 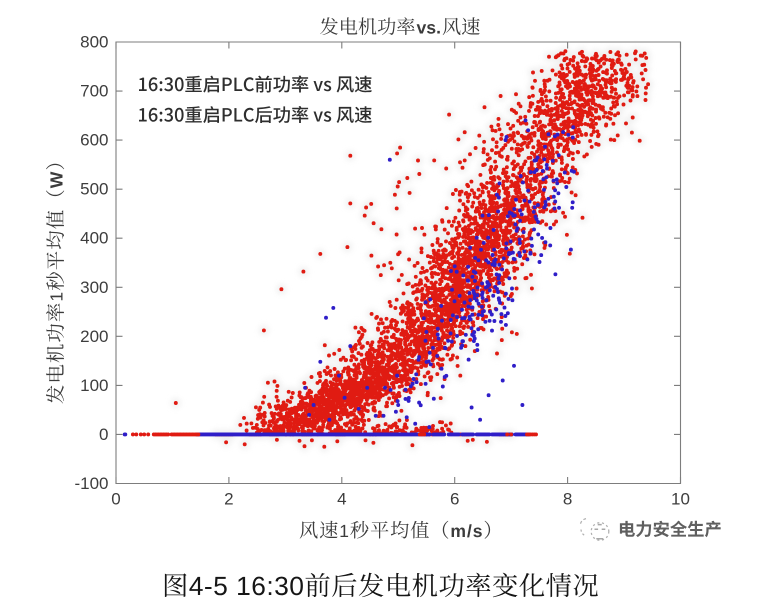 What do you see at coordinates (94, 385) in the screenshot?
I see `svg-text: 100` at bounding box center [94, 385].